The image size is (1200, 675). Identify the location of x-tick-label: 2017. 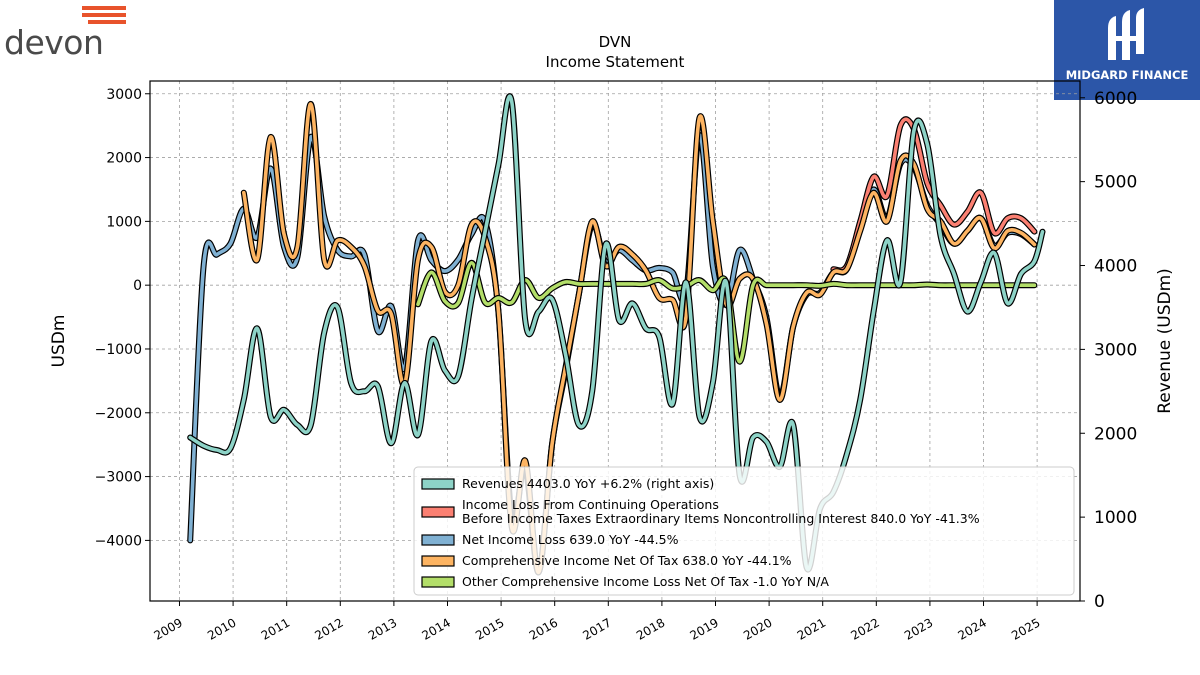
(596, 628).